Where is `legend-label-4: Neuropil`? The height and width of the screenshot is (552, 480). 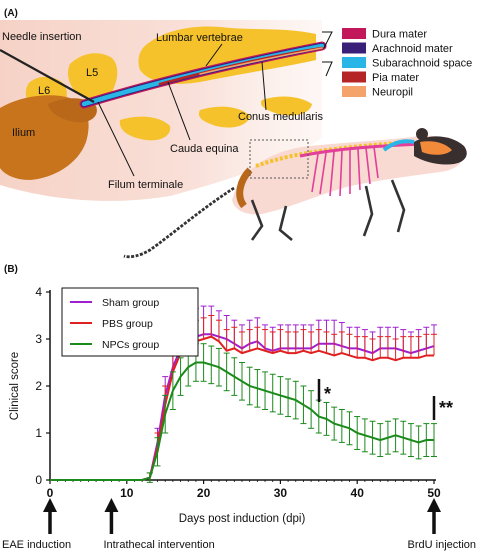 legend-label-4: Neuropil is located at coordinates (392, 93).